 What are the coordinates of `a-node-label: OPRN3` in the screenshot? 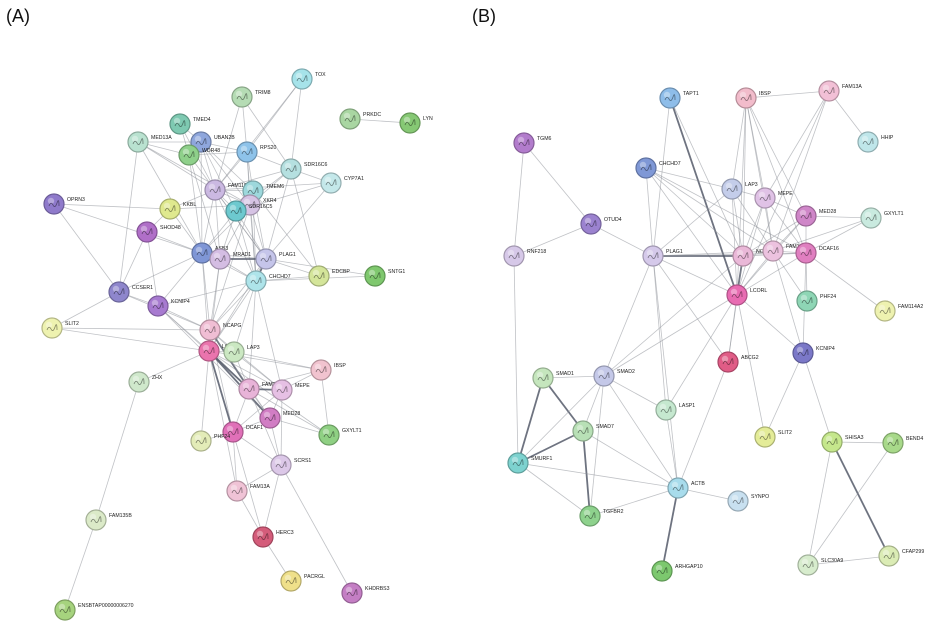 It's located at (76, 200).